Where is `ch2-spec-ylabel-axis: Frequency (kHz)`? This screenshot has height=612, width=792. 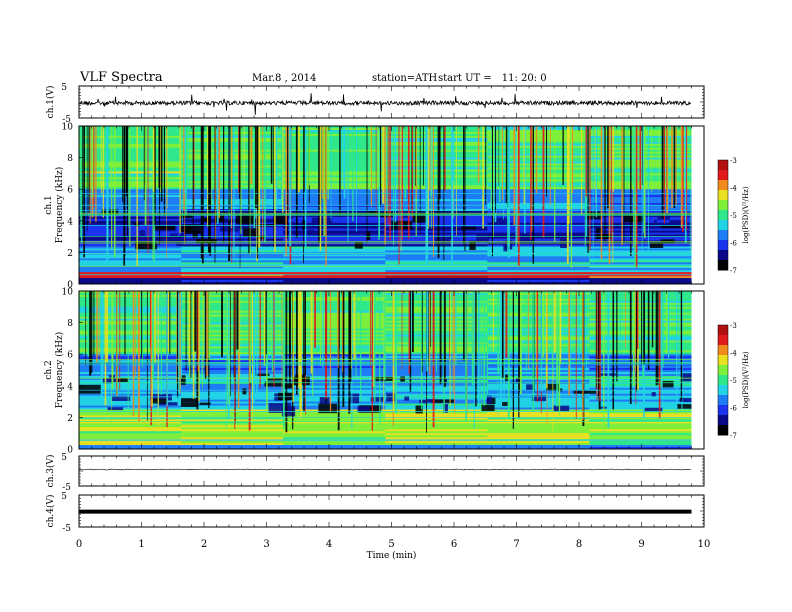 ch2-spec-ylabel-axis: Frequency (kHz) is located at coordinates (59, 370).